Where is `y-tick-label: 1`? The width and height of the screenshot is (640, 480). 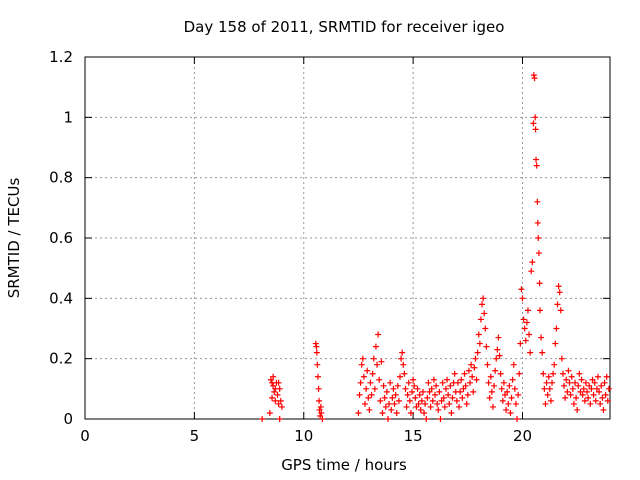 y-tick-label: 1 is located at coordinates (68, 117).